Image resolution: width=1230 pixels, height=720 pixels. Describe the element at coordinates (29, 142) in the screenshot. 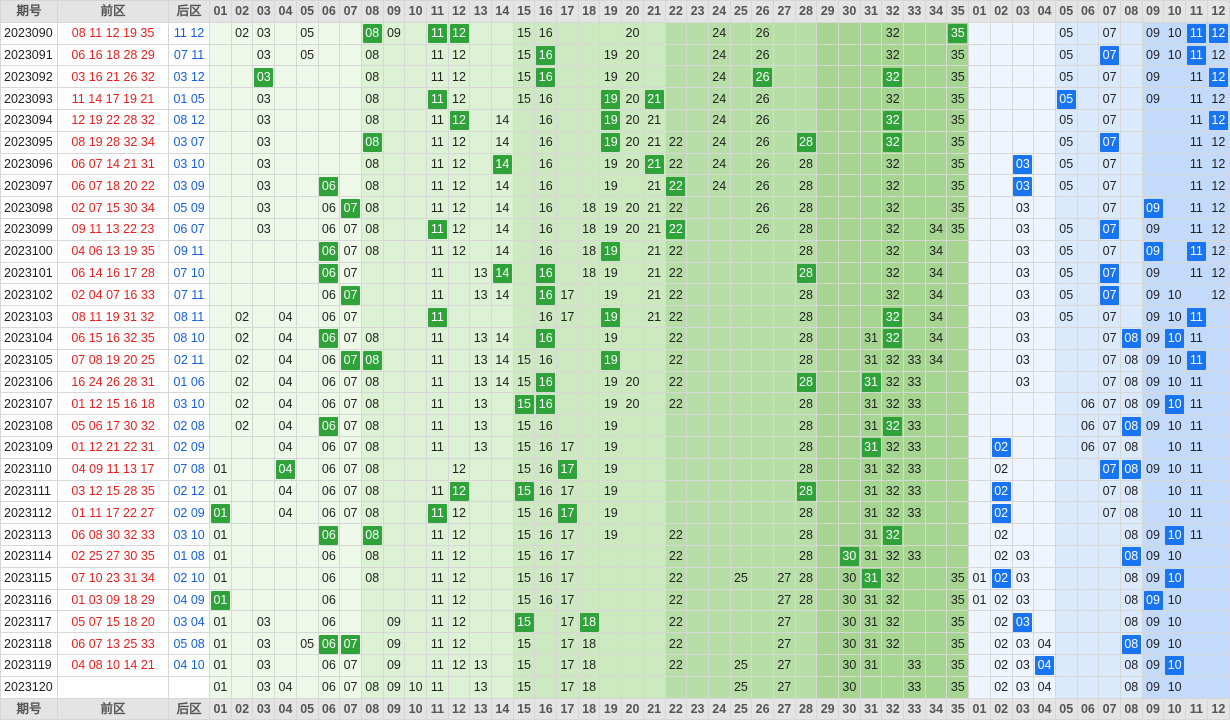

I see `issue-number: 2023095` at that location.